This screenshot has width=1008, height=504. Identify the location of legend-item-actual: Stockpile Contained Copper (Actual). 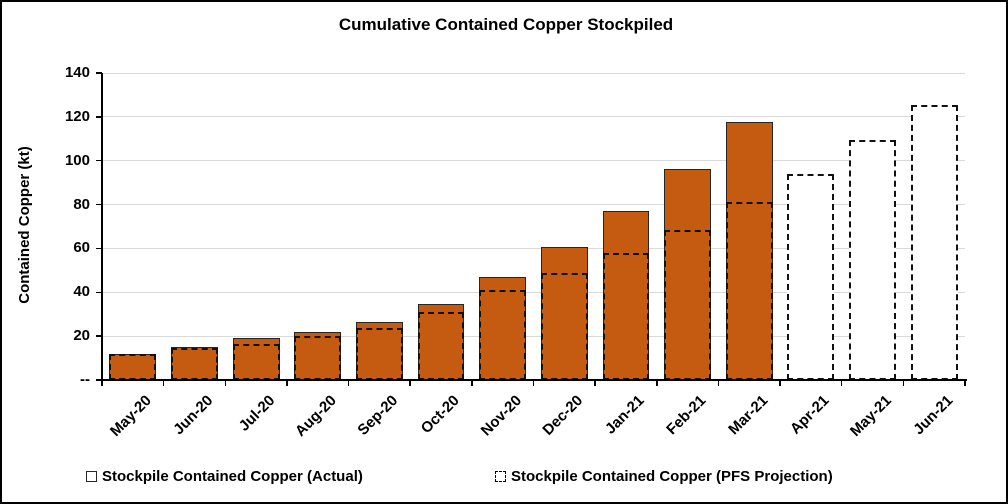
(224, 476).